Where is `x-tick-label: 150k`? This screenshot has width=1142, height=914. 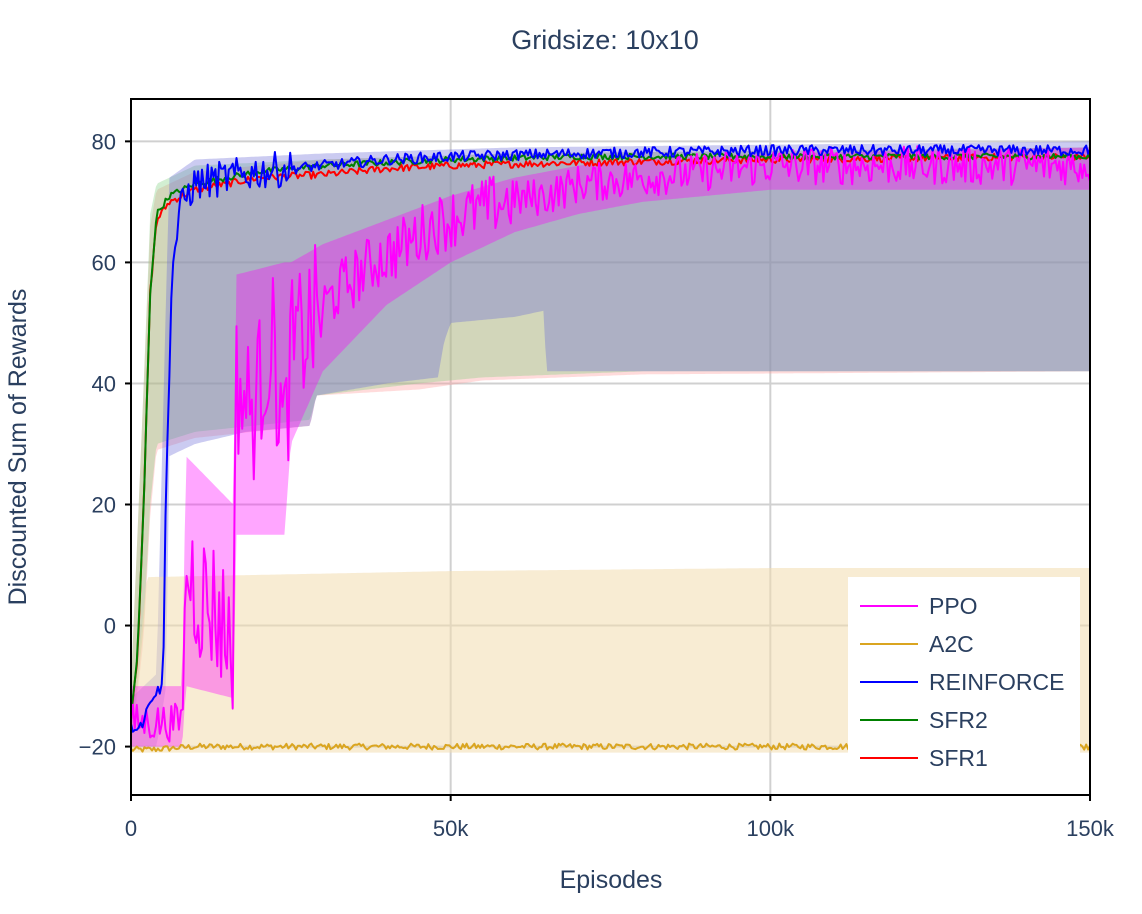
x-tick-label: 150k is located at coordinates (1090, 828).